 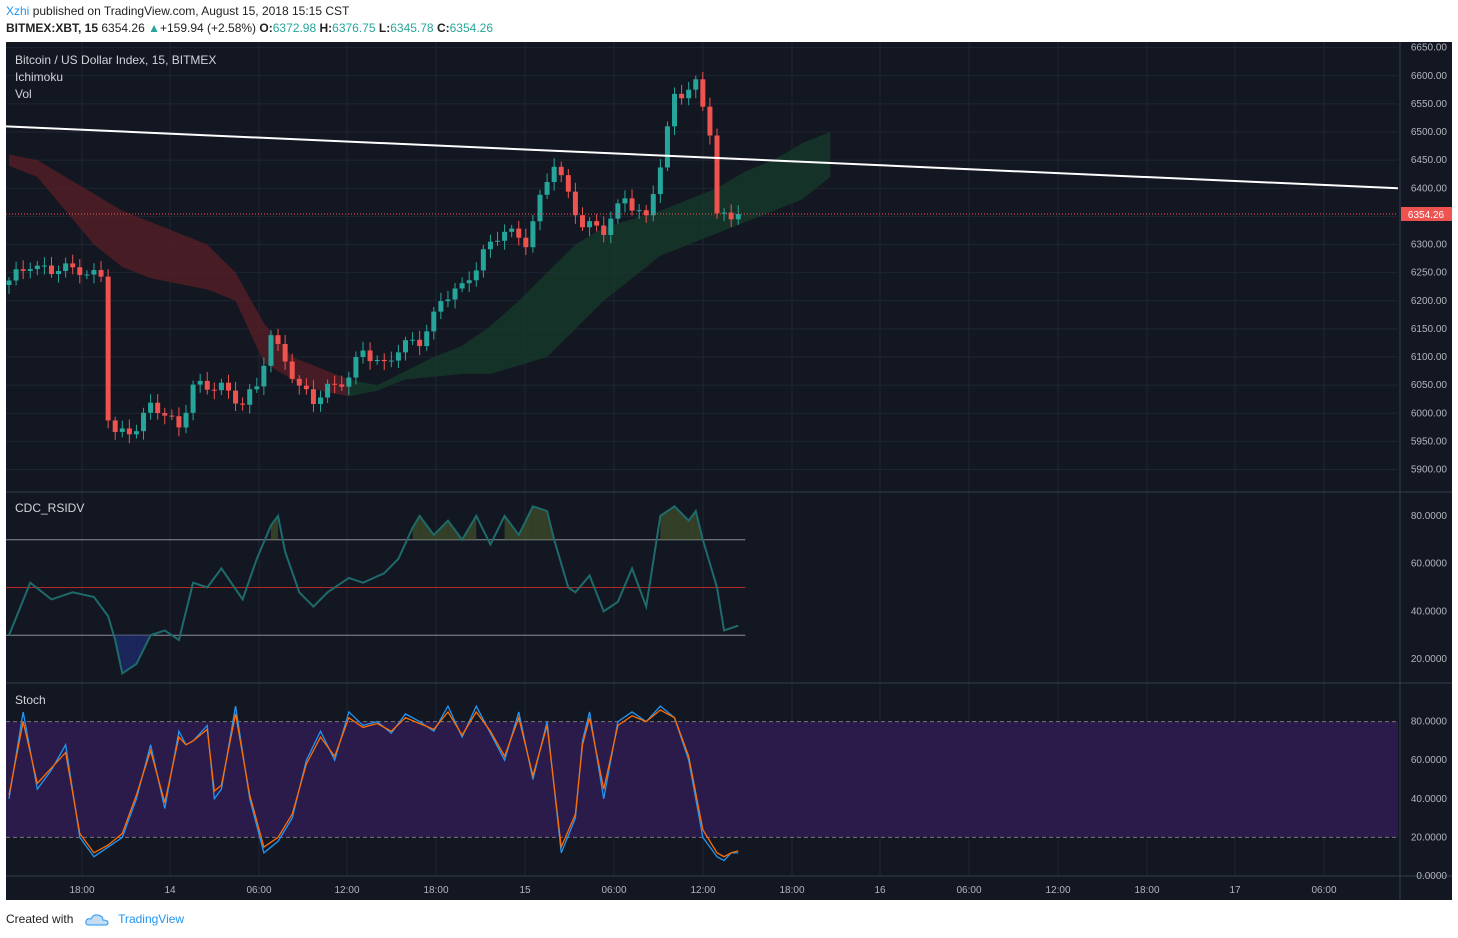 I want to click on low-label: L:, so click(x=384, y=28).